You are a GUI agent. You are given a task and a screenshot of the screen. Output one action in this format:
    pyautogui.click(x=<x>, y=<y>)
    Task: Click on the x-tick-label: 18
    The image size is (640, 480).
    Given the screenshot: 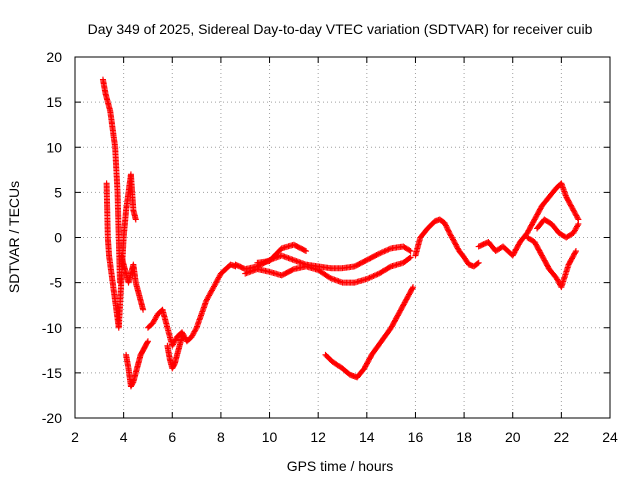 What is the action you would take?
    pyautogui.click(x=464, y=437)
    